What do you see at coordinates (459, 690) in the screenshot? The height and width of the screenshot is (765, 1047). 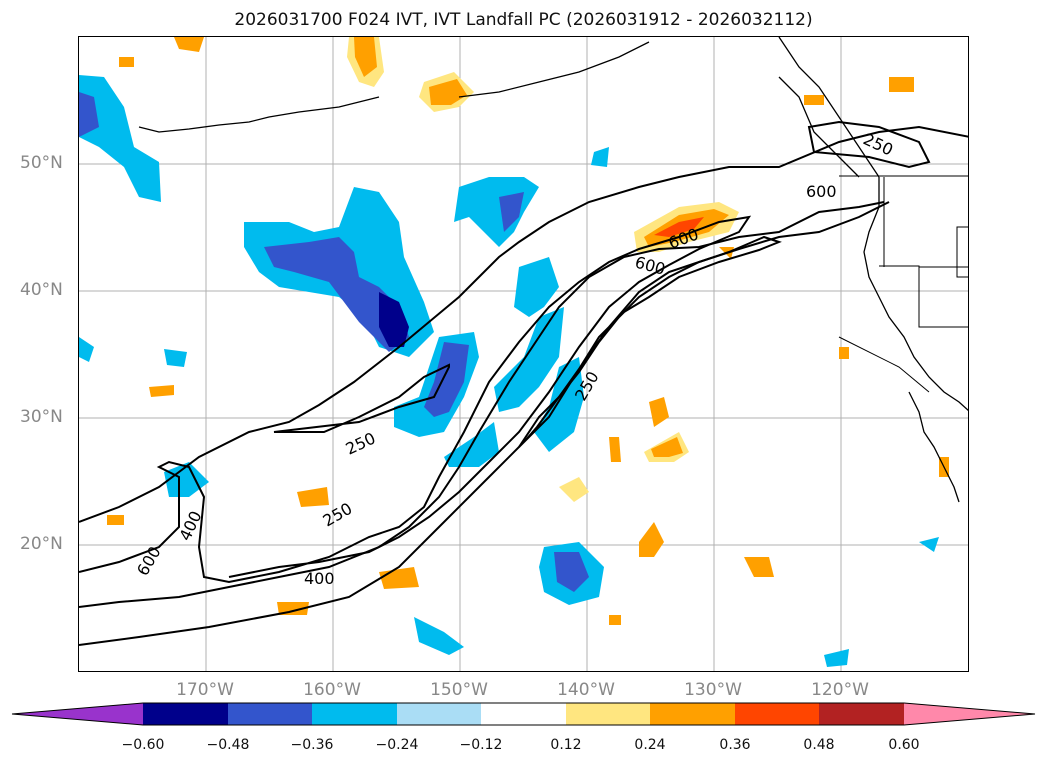 I see `lon-label: 150°W` at bounding box center [459, 690].